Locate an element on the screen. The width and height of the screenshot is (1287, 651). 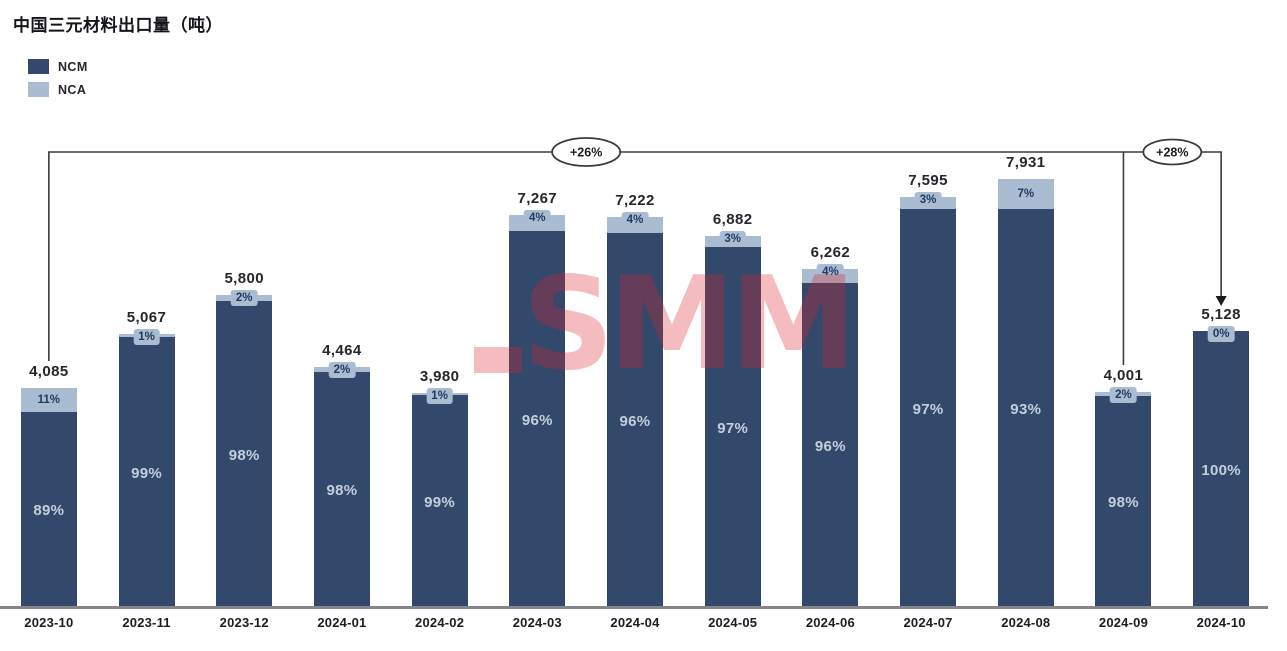
nca-percent-label: 7% is located at coordinates (1026, 194).